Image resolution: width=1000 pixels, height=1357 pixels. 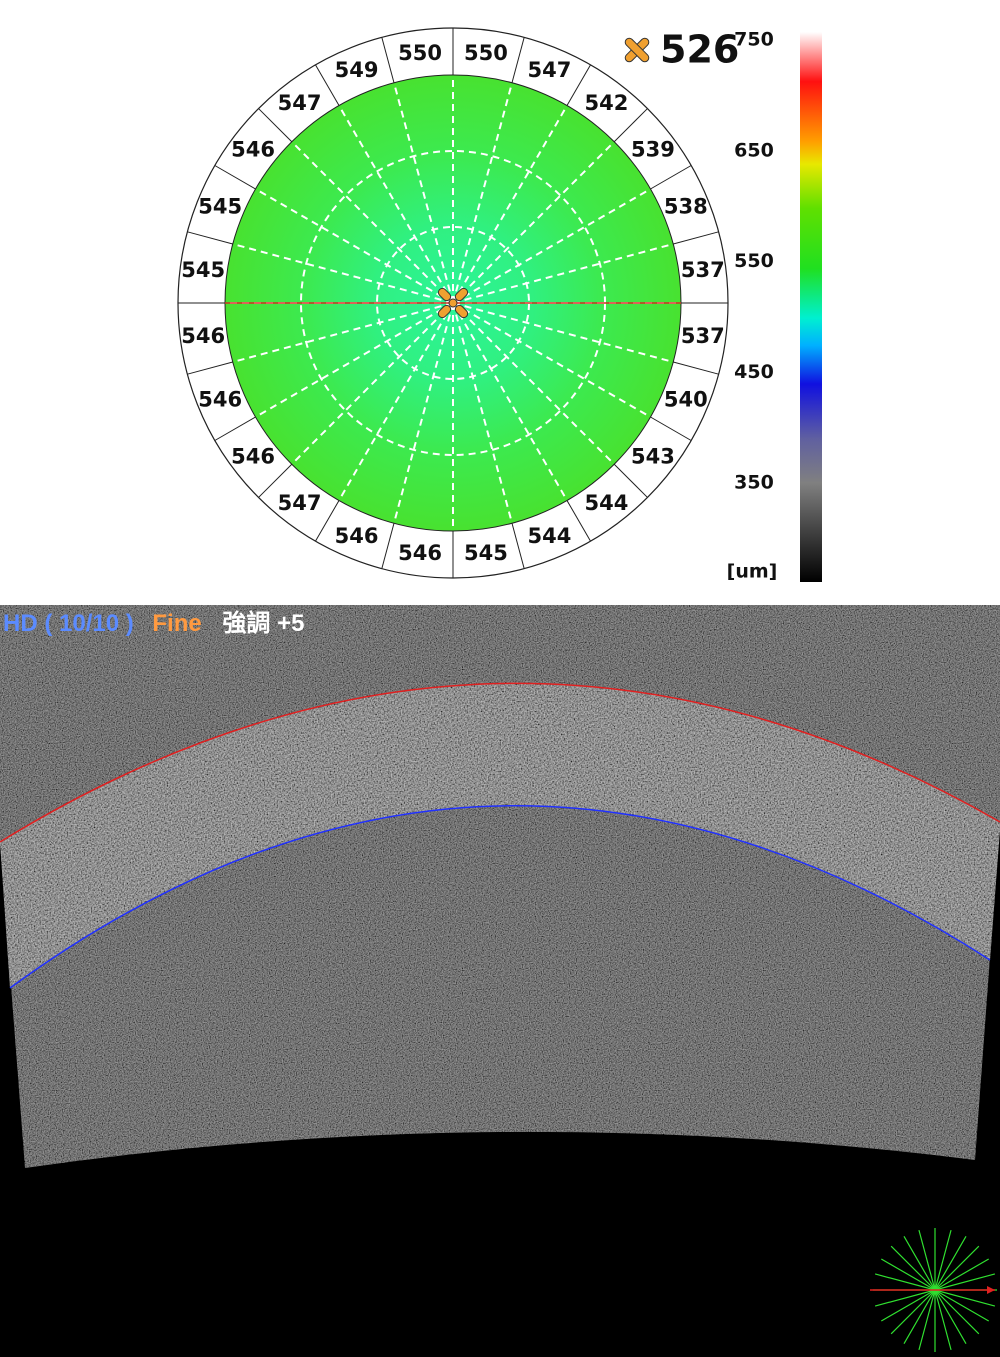 What do you see at coordinates (606, 103) in the screenshot?
I see `sector-value: 542` at bounding box center [606, 103].